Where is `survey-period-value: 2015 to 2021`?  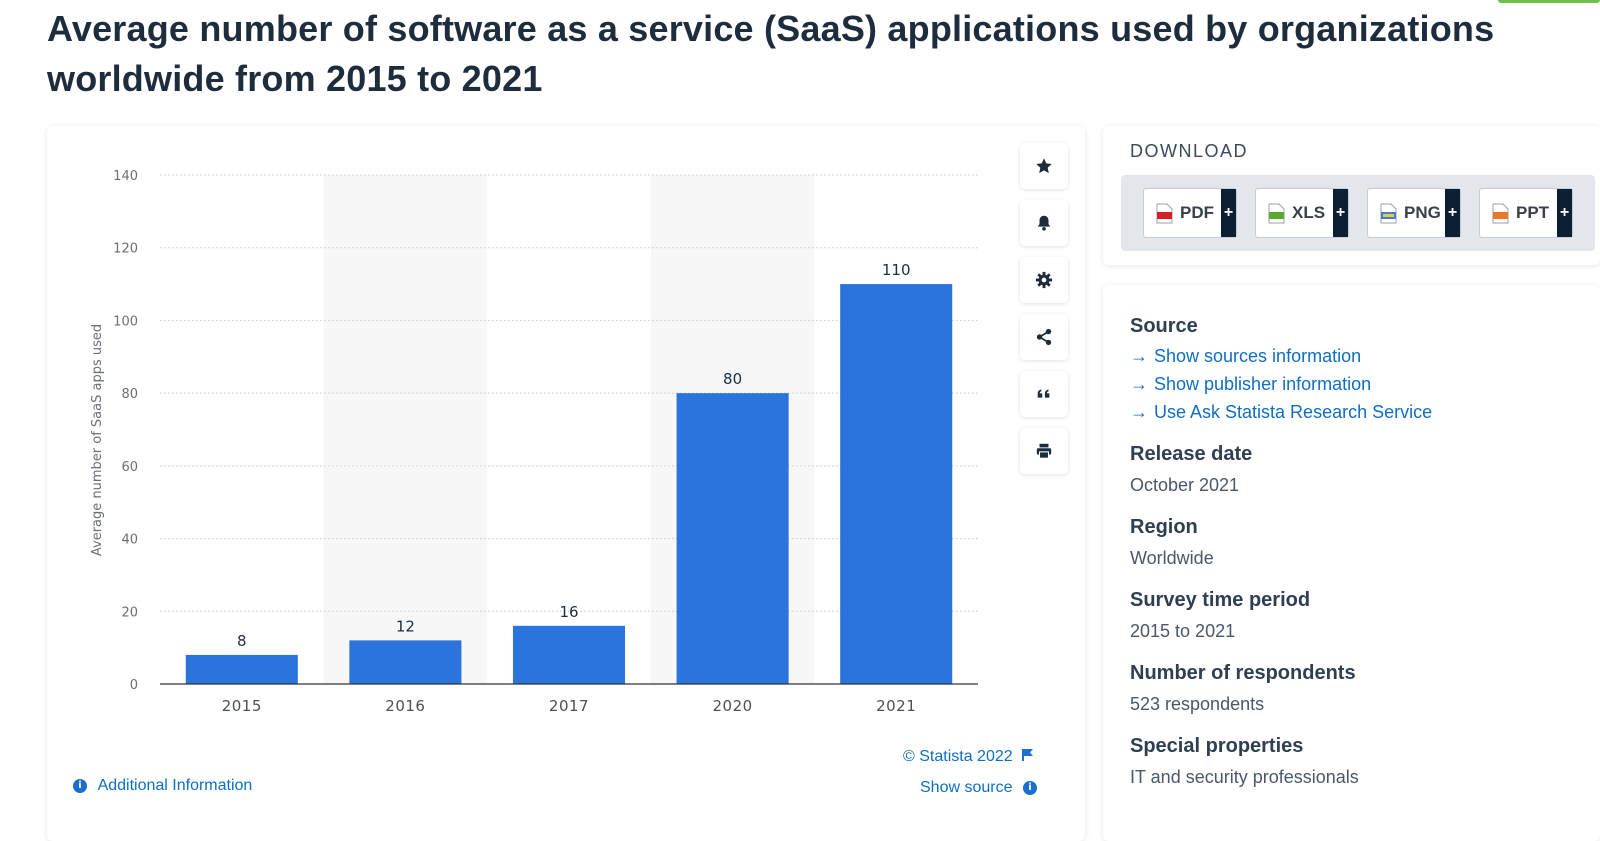 survey-period-value: 2015 to 2021 is located at coordinates (1183, 631).